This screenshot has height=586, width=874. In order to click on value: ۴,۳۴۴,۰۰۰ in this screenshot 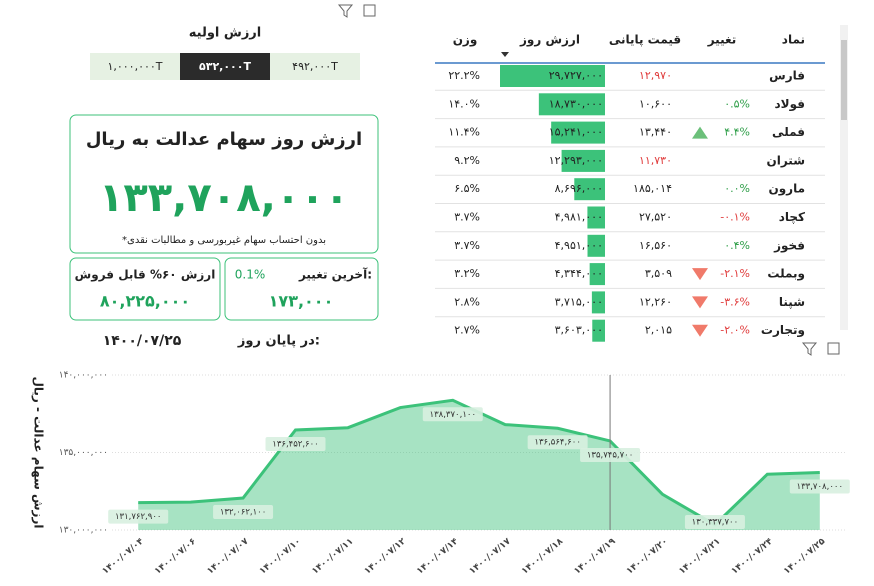, I will do `click(579, 273)`.